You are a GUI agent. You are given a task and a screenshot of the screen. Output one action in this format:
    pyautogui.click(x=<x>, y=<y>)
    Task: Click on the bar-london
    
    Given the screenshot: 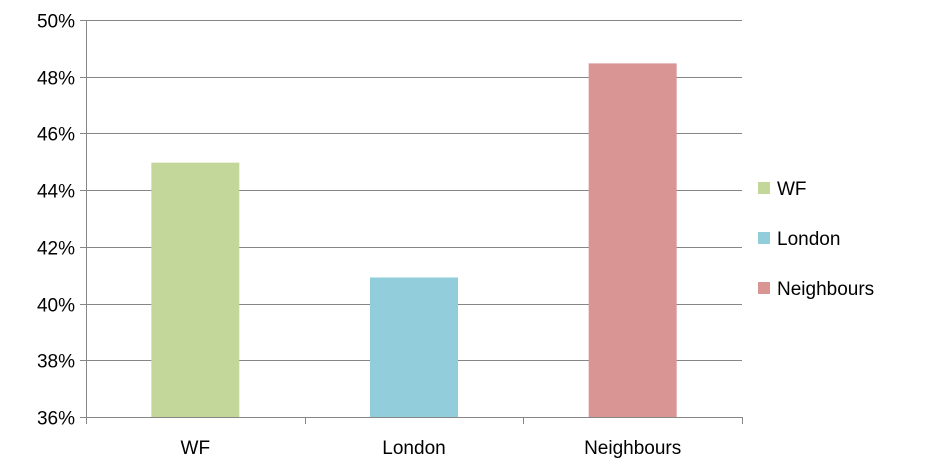 What is the action you would take?
    pyautogui.click(x=414, y=347)
    